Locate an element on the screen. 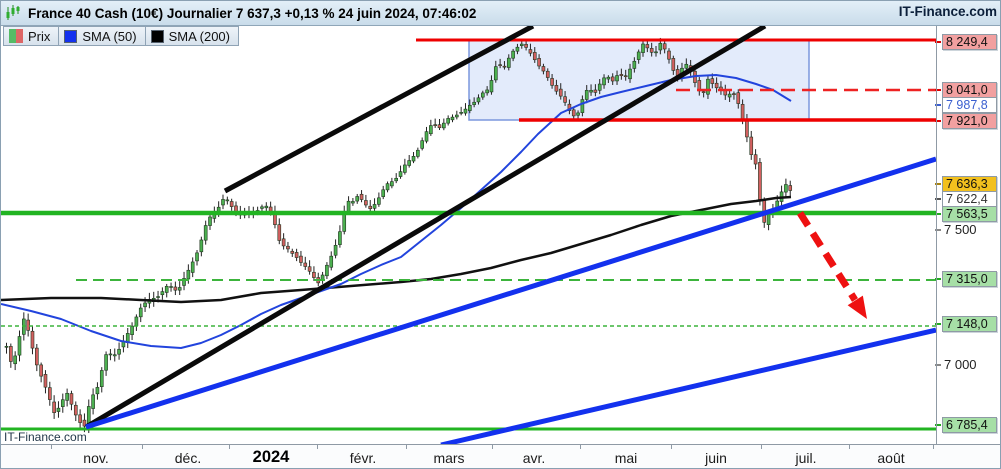 The height and width of the screenshot is (469, 1001). legend-sma200-chip: SMA (200) is located at coordinates (192, 36).